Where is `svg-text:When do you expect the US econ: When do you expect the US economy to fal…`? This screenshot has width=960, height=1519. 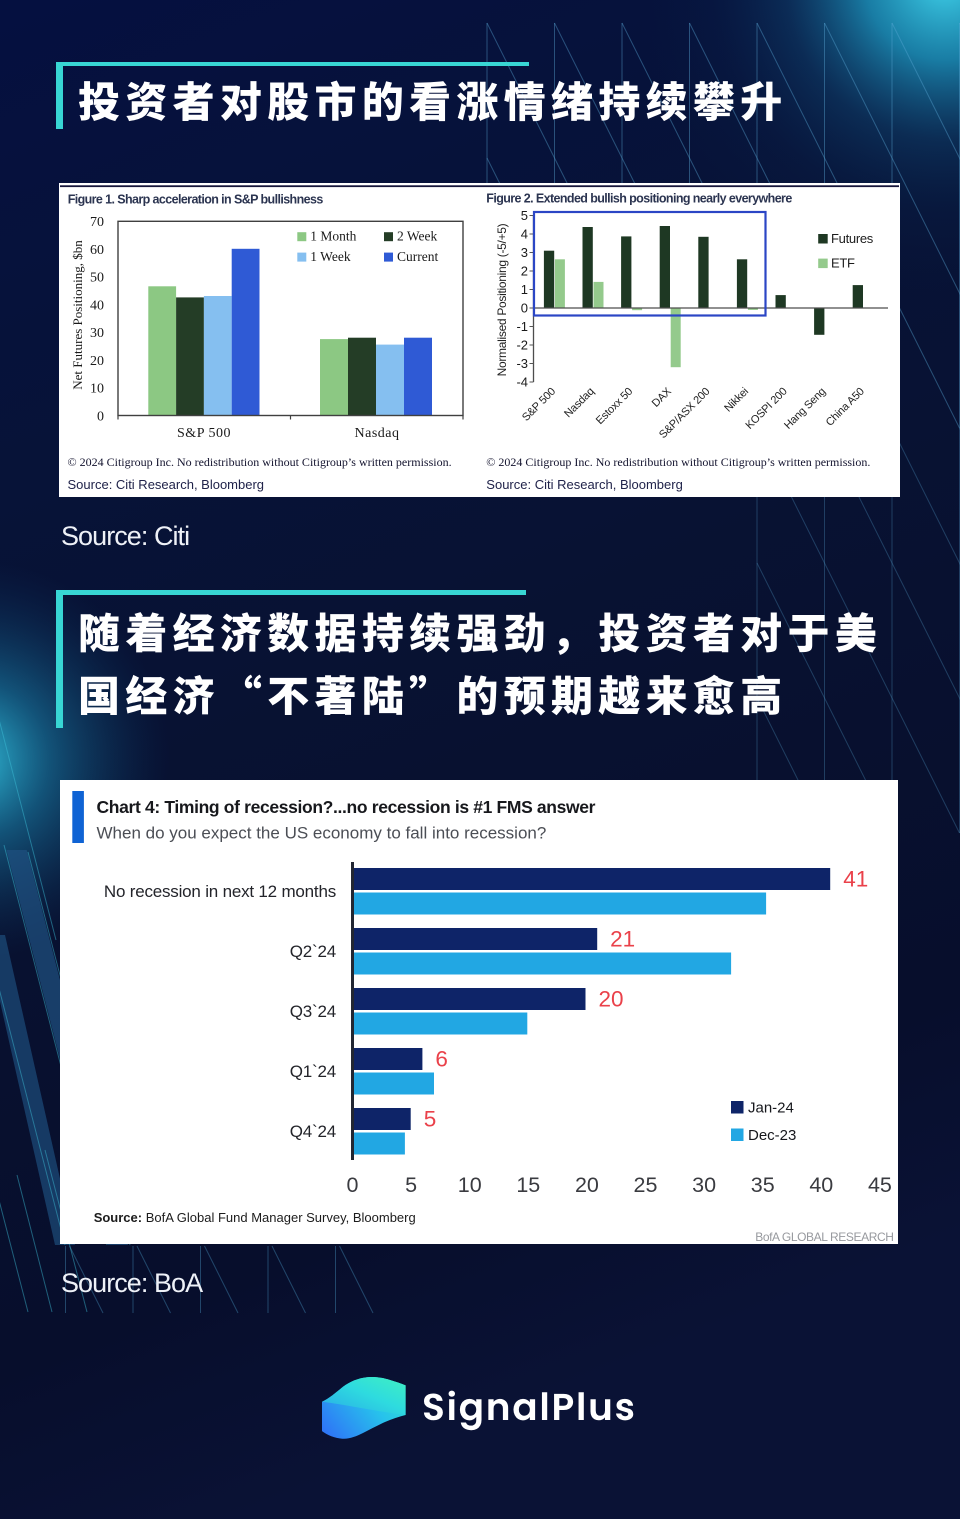
svg-text:When do you expect the US econ: When do you expect the US economy to fal… is located at coordinates (321, 833).